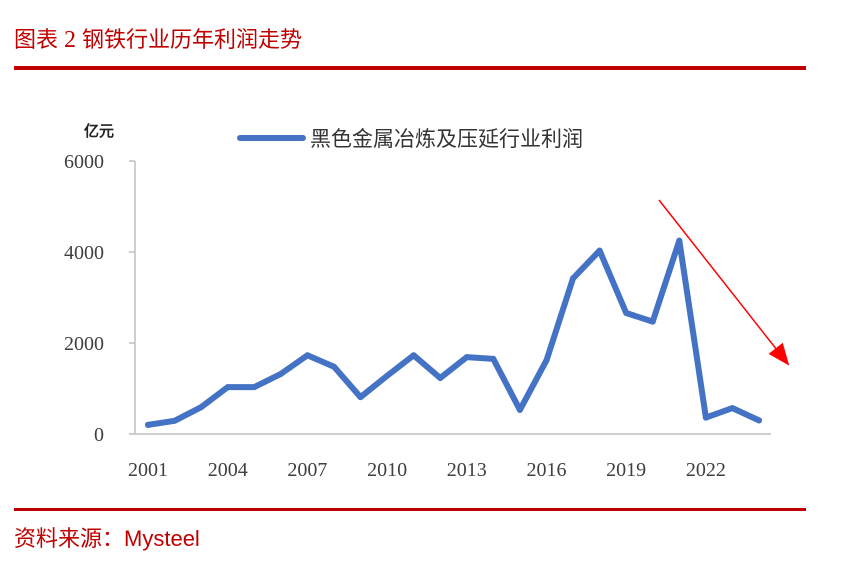 The width and height of the screenshot is (866, 561). I want to click on legend-label: 黑色金属冶炼及压延行业利润, so click(446, 139).